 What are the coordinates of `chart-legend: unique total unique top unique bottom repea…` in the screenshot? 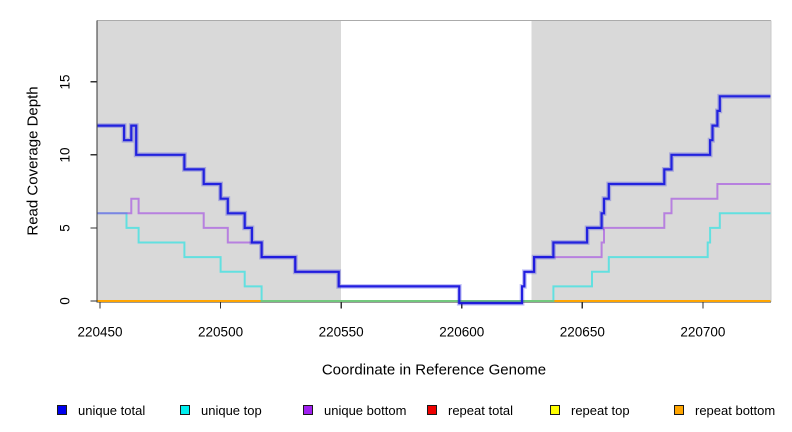 It's located at (396, 410).